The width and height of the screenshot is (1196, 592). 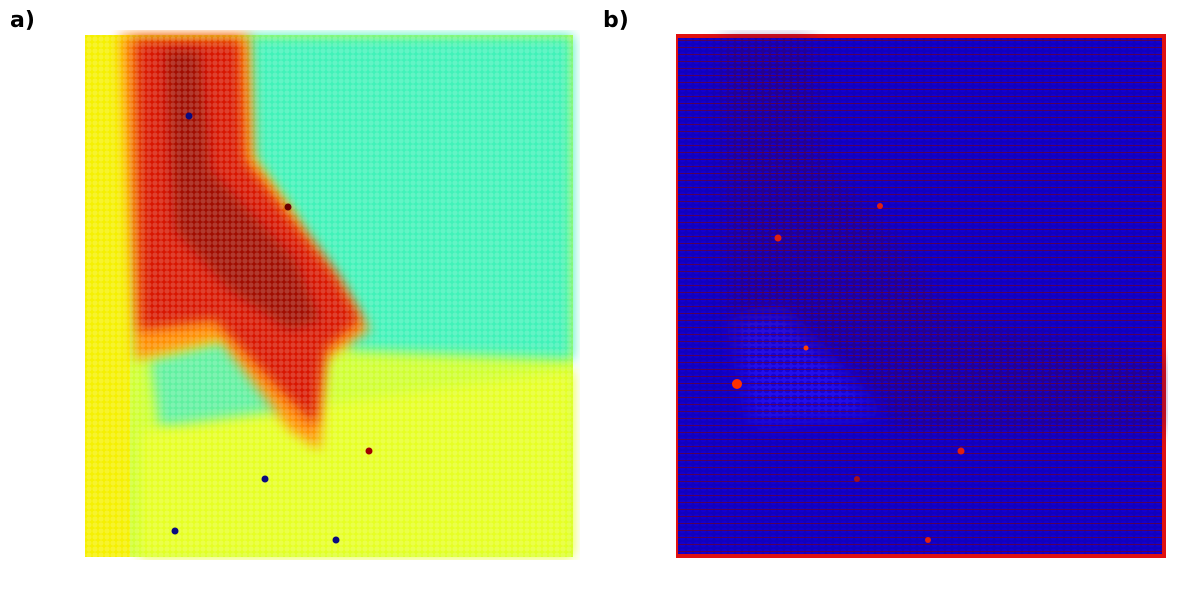 I want to click on panel-b-label: b), so click(x=616, y=20).